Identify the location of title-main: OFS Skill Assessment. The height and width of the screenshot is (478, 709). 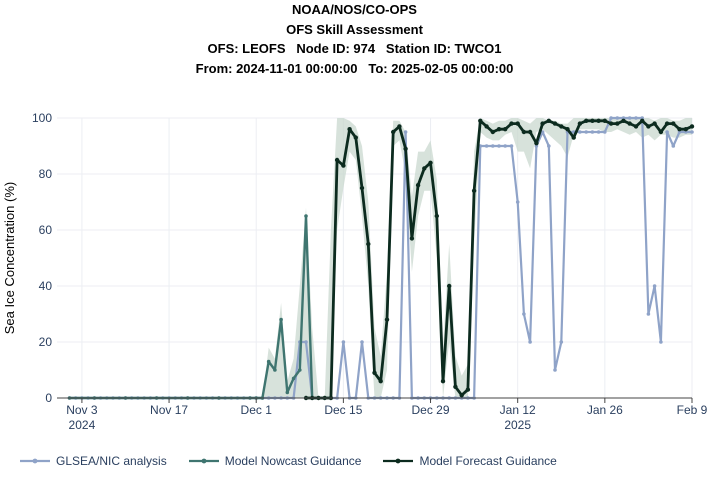
(354, 29).